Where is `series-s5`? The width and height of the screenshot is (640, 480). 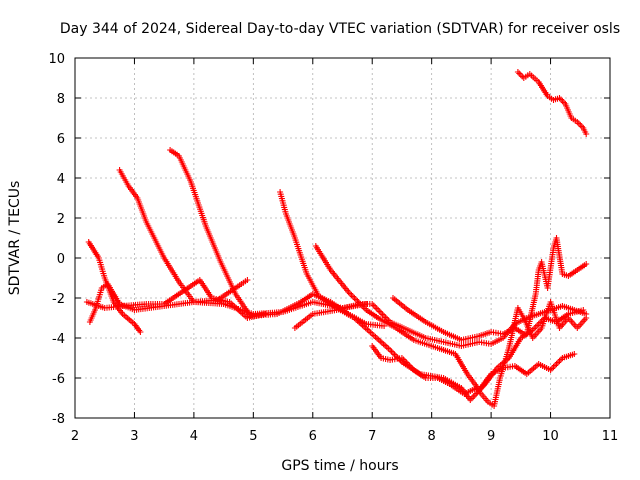
series-s5 is located at coordinates (176, 299).